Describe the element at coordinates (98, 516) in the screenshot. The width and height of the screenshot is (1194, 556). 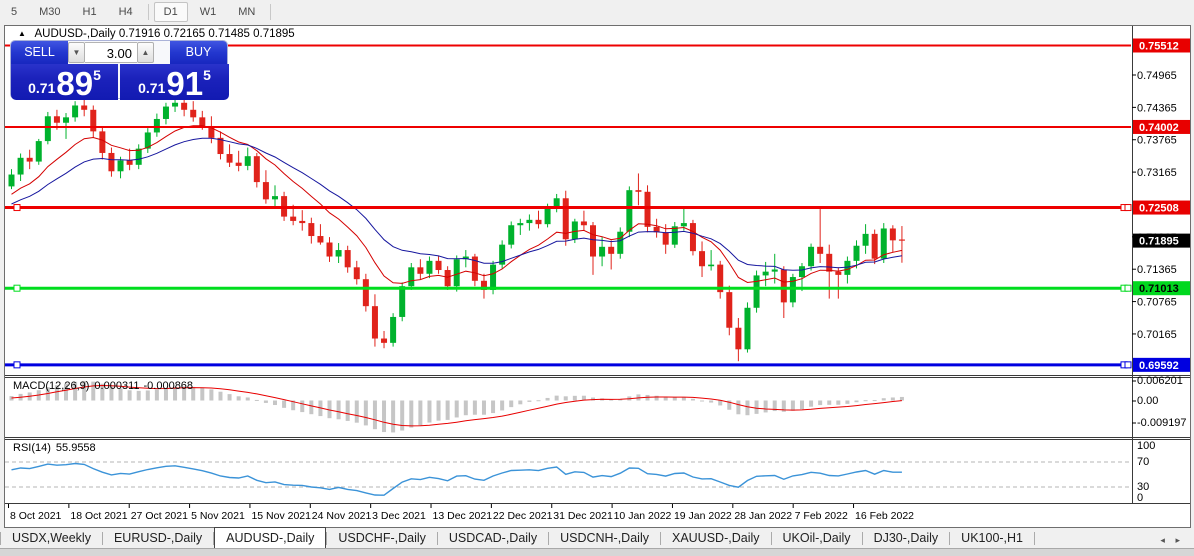
I see `x-axis-date-label: 18 Oct 2021` at that location.